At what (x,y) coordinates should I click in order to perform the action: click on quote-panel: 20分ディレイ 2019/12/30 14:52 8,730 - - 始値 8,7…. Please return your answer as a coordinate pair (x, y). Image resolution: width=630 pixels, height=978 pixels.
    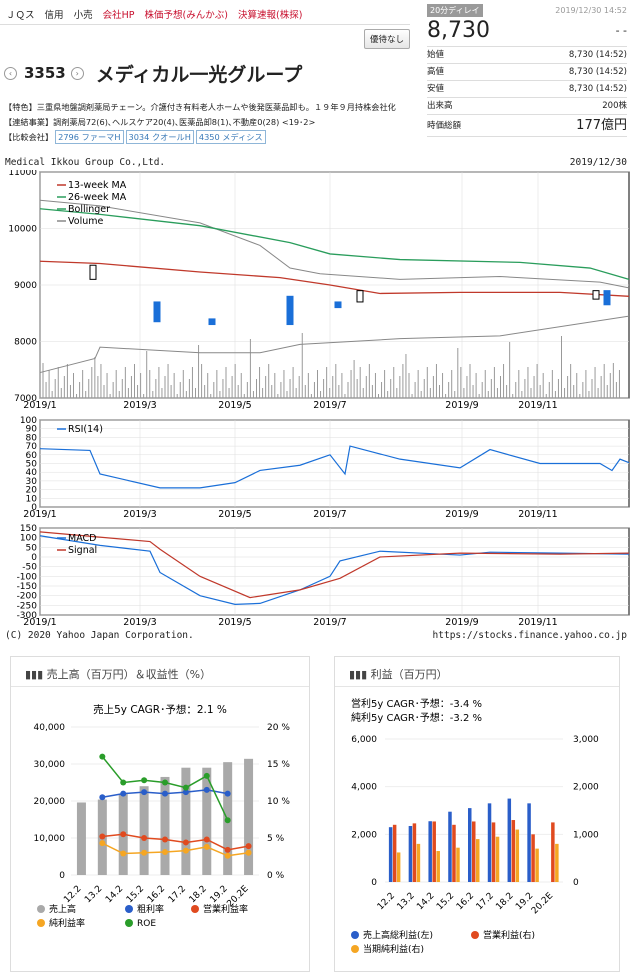
    Looking at the image, I should click on (527, 70).